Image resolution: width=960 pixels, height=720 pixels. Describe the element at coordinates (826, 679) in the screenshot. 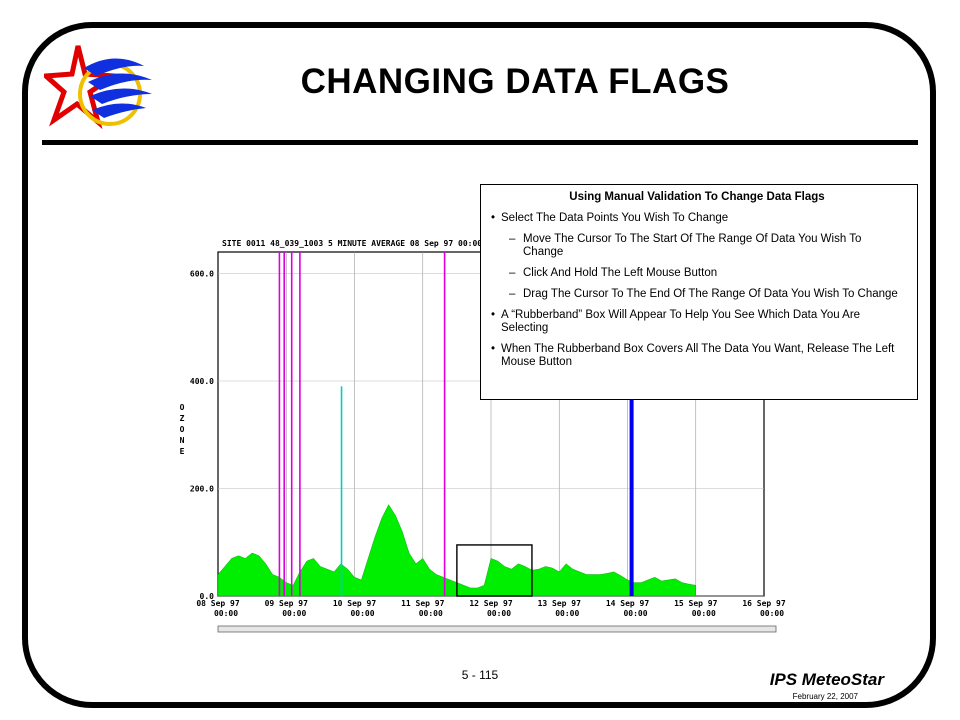

I see `brand-name: IPS MeteoStar` at that location.